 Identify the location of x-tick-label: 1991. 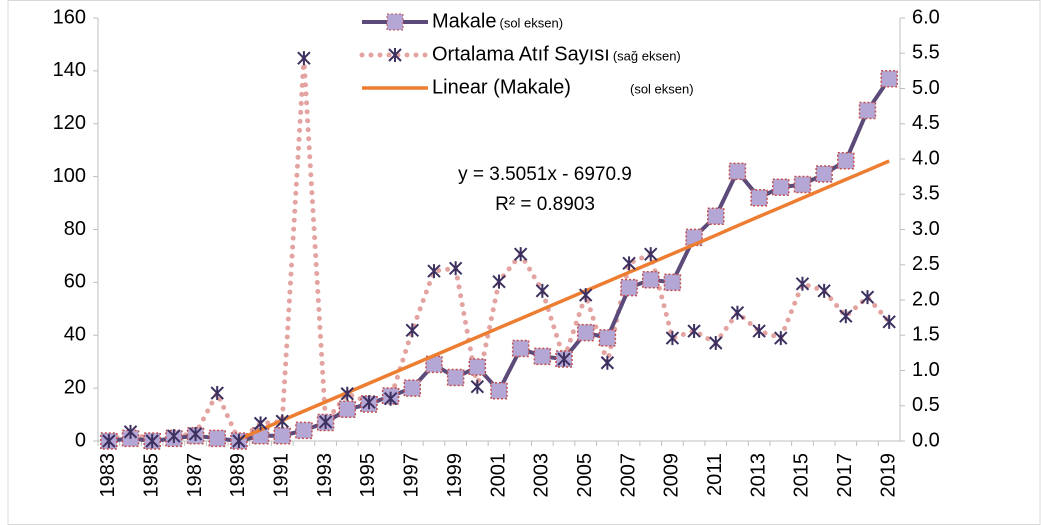
(282, 475).